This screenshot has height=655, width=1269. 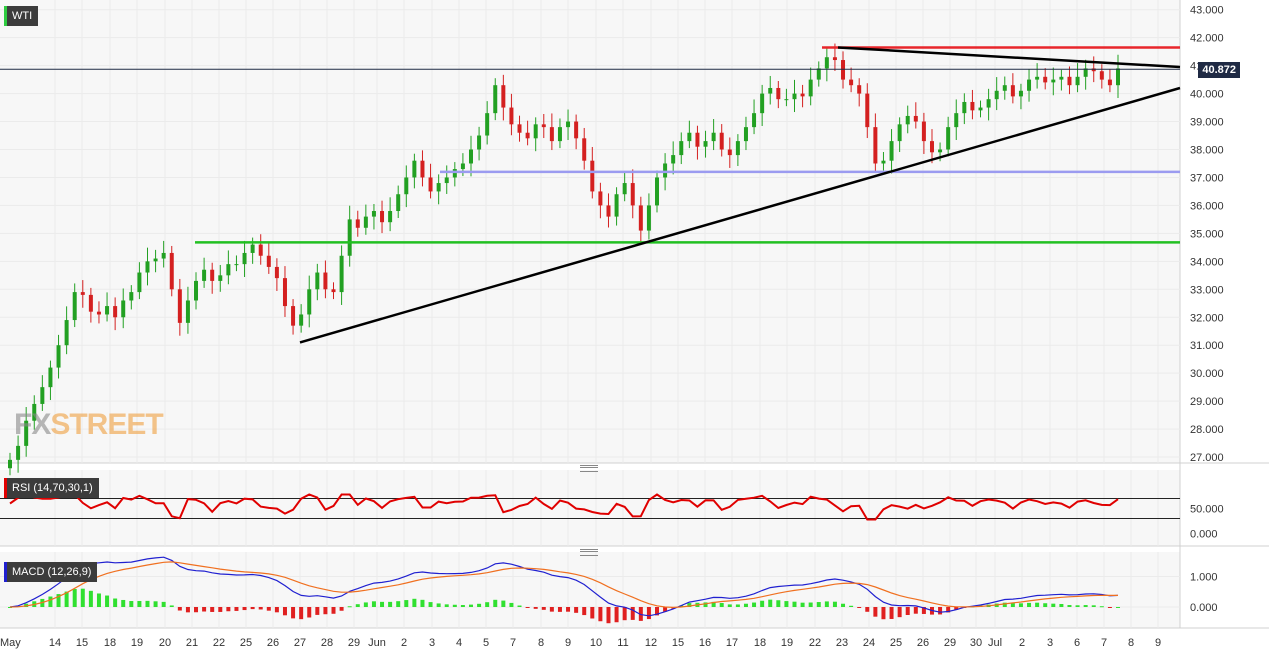 What do you see at coordinates (1207, 39) in the screenshot?
I see `y-tick-label: 42.000` at bounding box center [1207, 39].